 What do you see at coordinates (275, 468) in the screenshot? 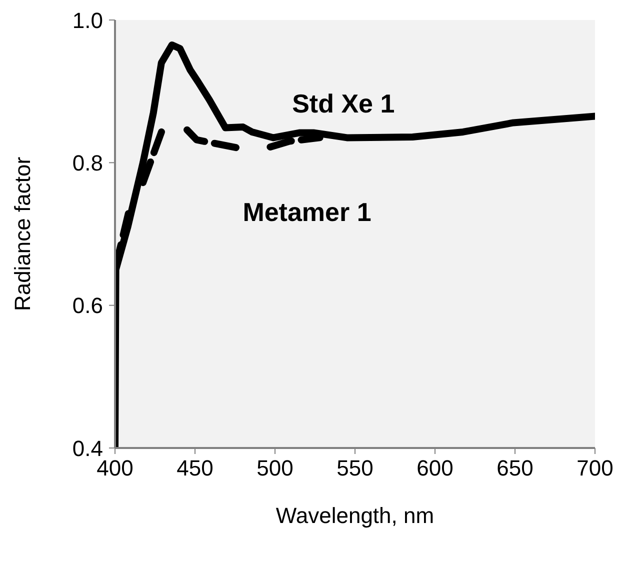
I see `x-tick-label: 500` at bounding box center [275, 468].